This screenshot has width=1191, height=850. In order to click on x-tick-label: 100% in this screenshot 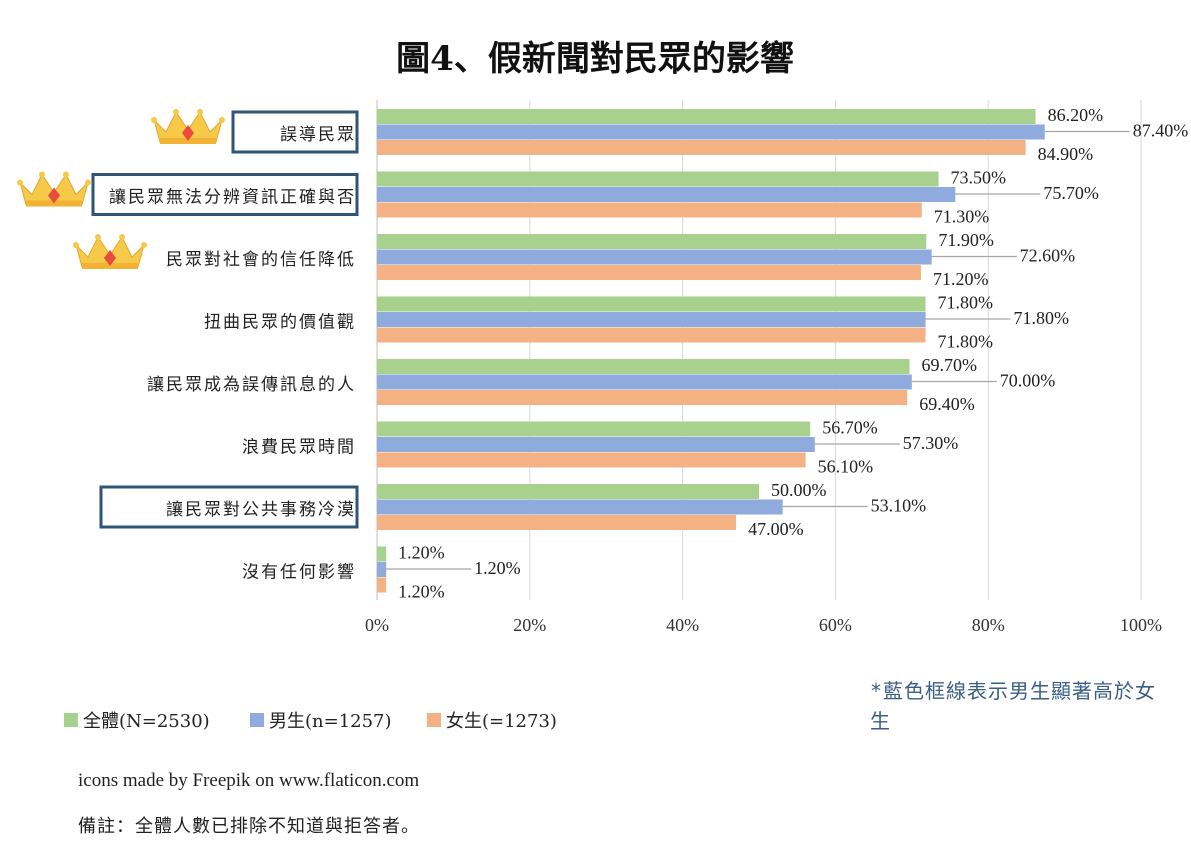, I will do `click(1141, 625)`.